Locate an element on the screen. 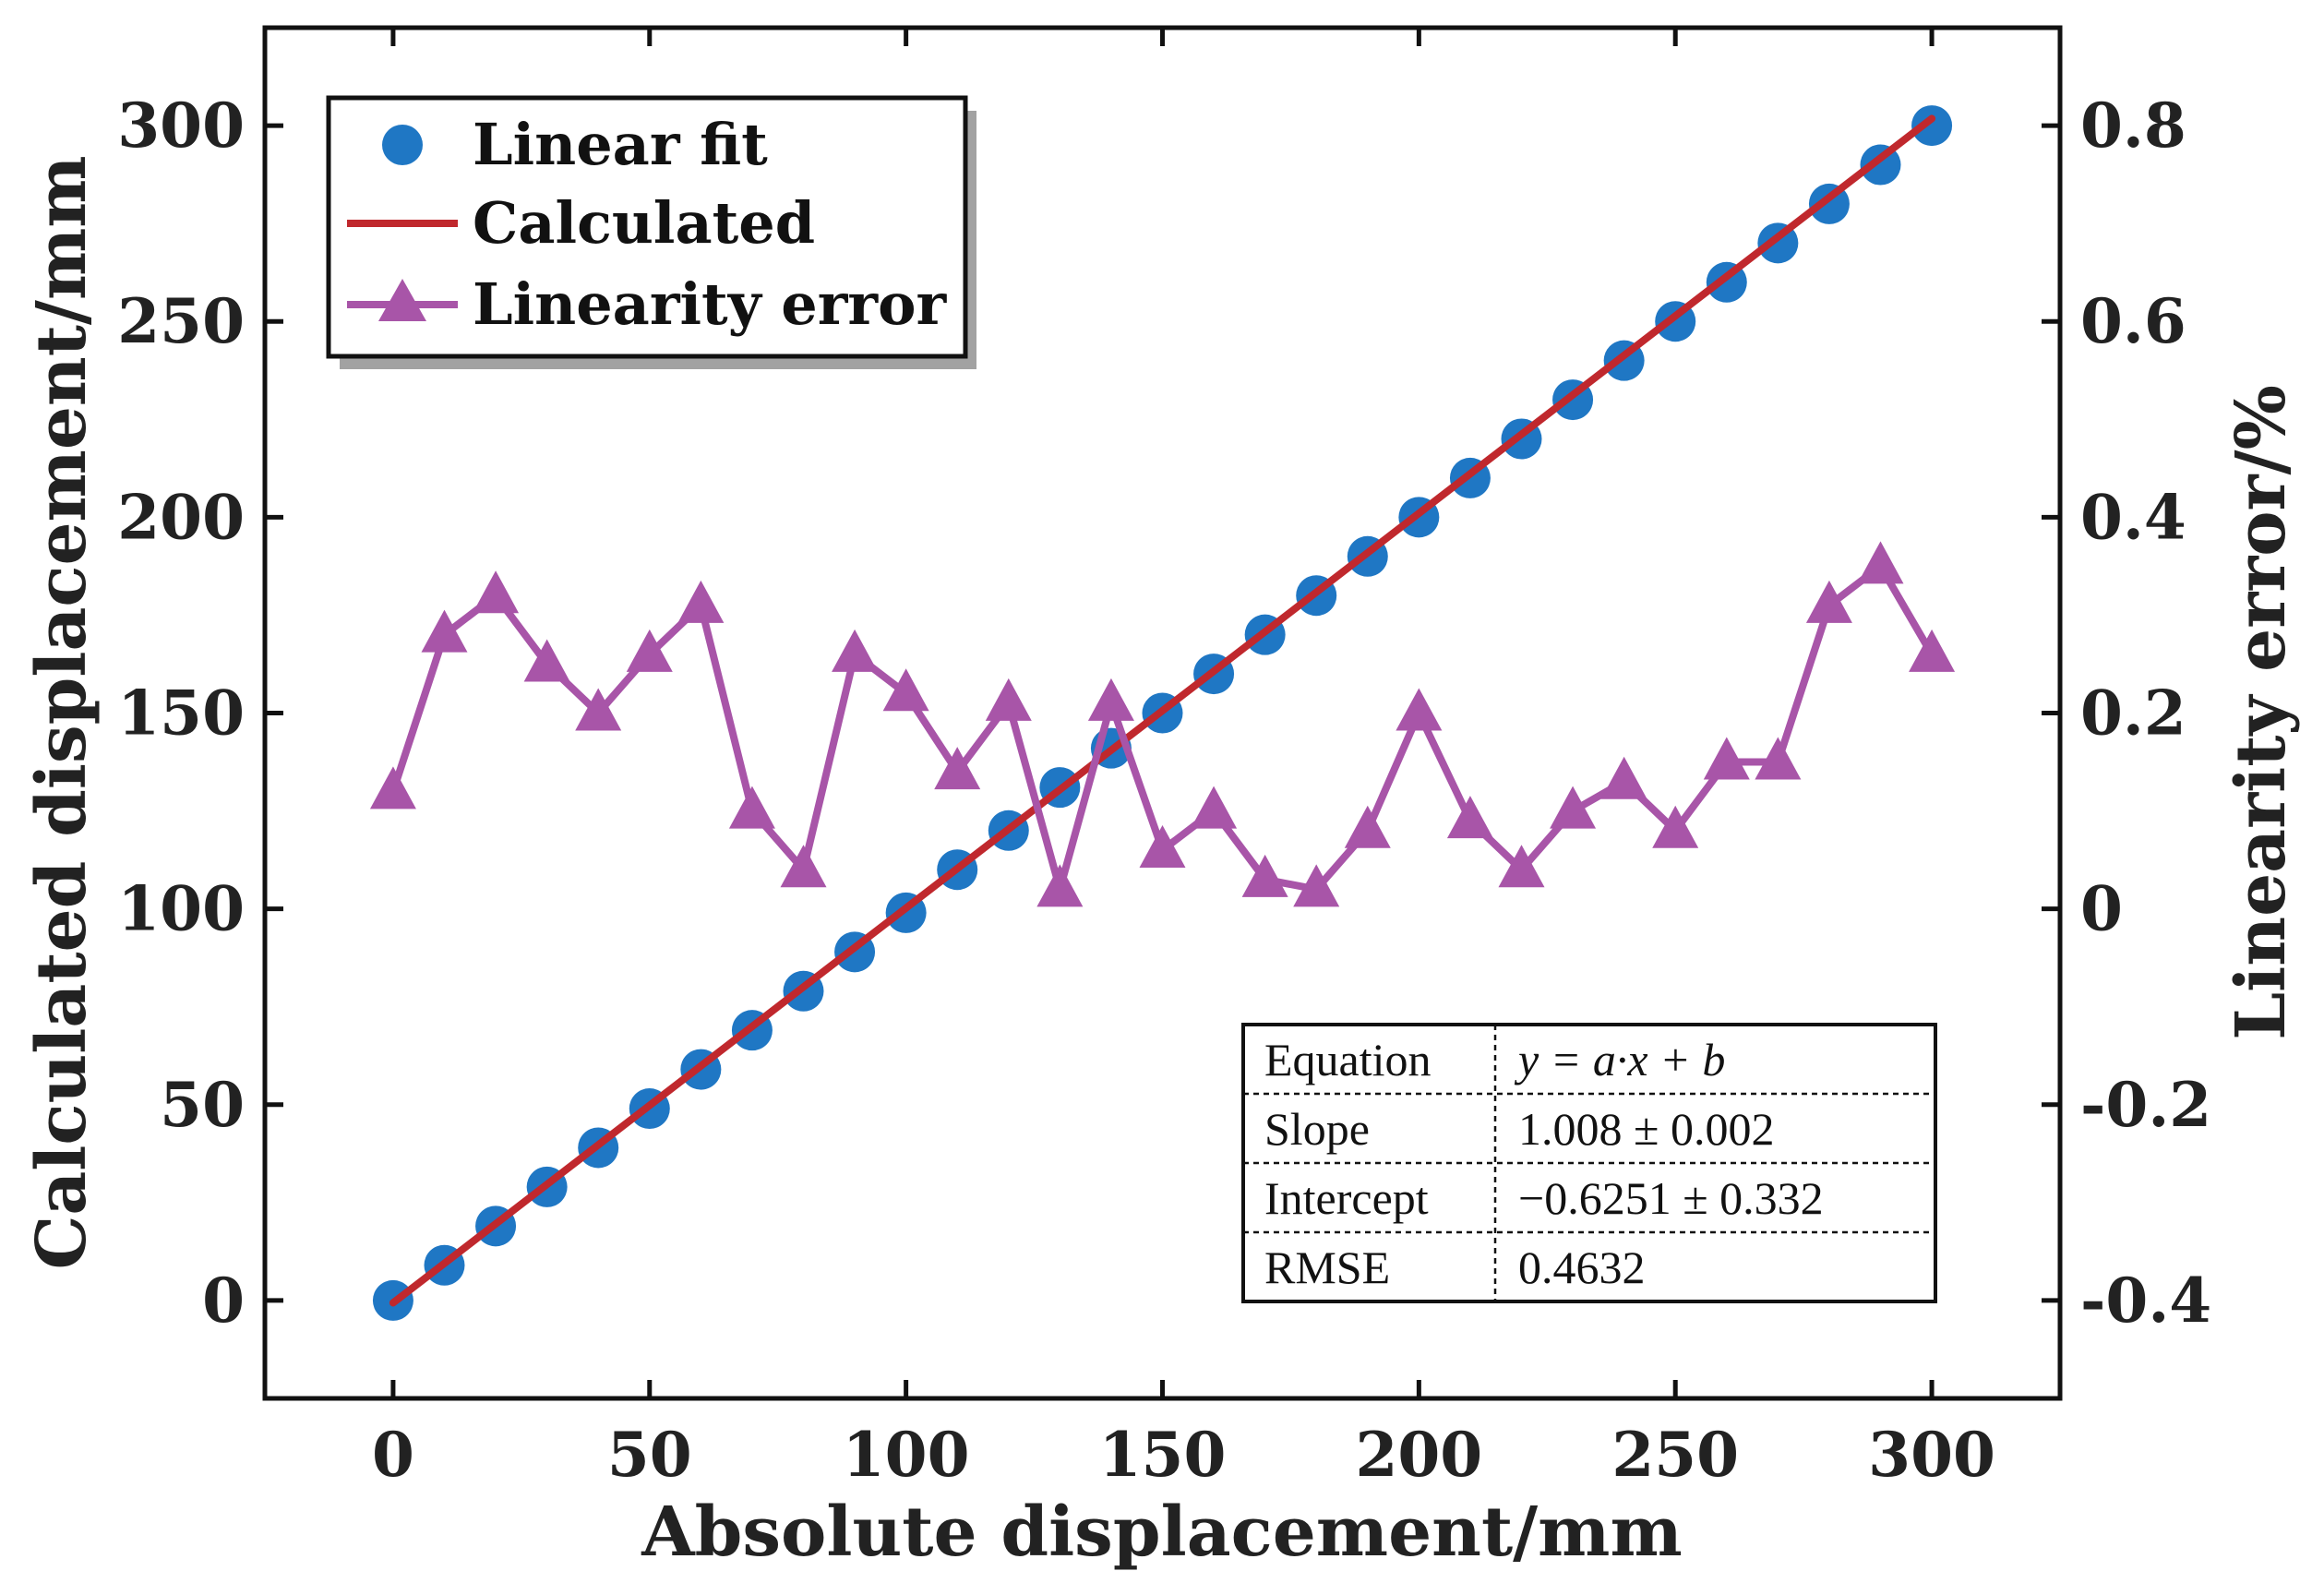 This screenshot has width=2324, height=1595. legend-label-linearity-error: Linearity error is located at coordinates (710, 304).